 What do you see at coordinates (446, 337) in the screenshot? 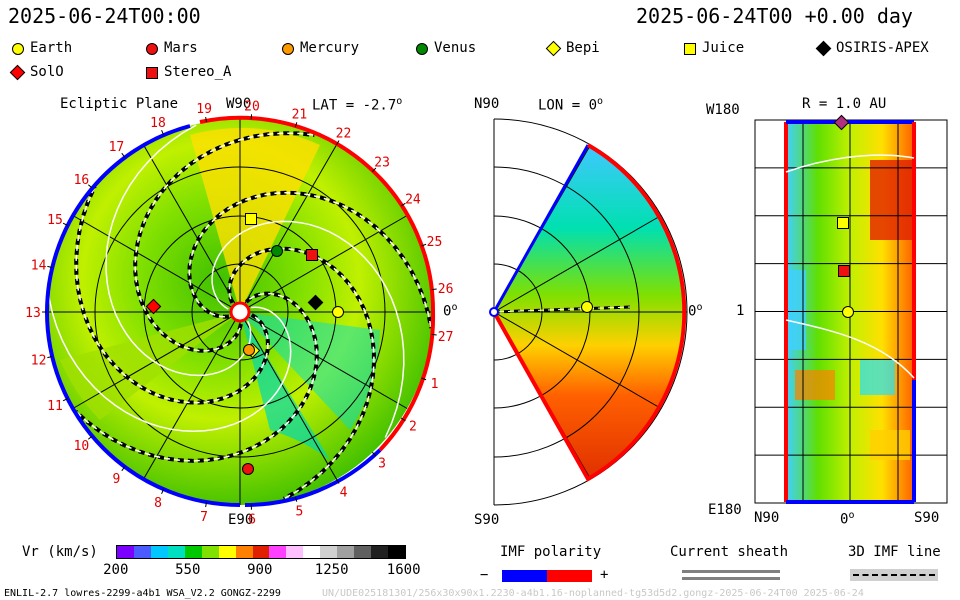
I see `carrington-tick-27: 27` at bounding box center [446, 337].